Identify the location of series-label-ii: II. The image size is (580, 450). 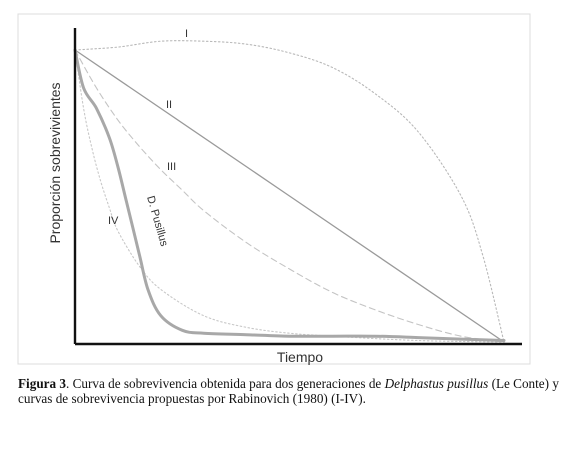
(169, 105).